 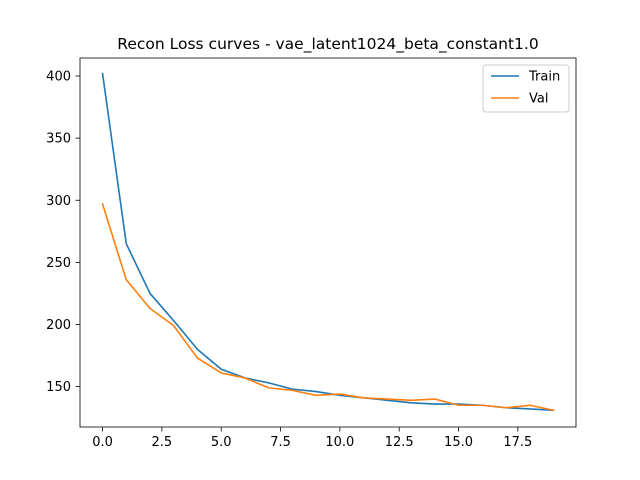 What do you see at coordinates (63, 232) in the screenshot?
I see `y-axis-ticks: 150 200 250 300 350 400` at bounding box center [63, 232].